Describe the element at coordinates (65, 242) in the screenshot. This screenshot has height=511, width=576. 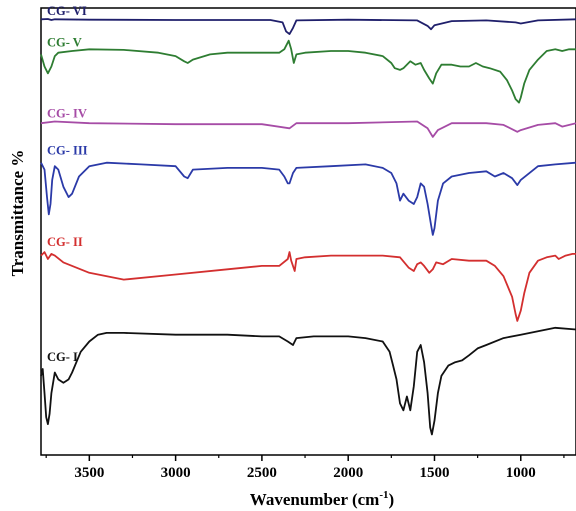
I see `series-label-5: CG- II` at that location.